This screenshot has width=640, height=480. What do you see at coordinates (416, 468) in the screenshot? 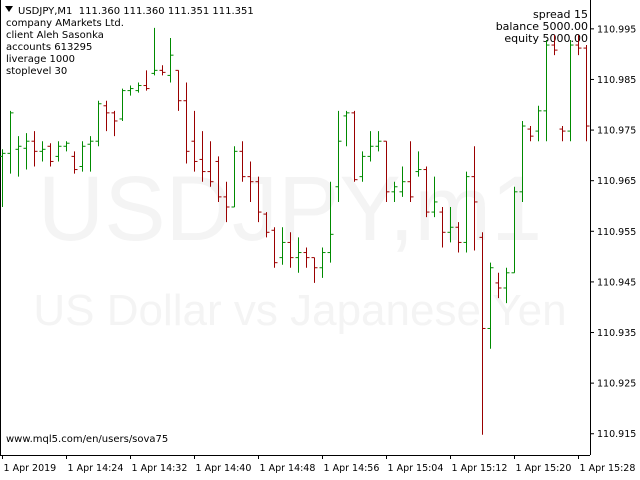
I see `x-tick-label: 1 Apr 15:04` at bounding box center [416, 468].